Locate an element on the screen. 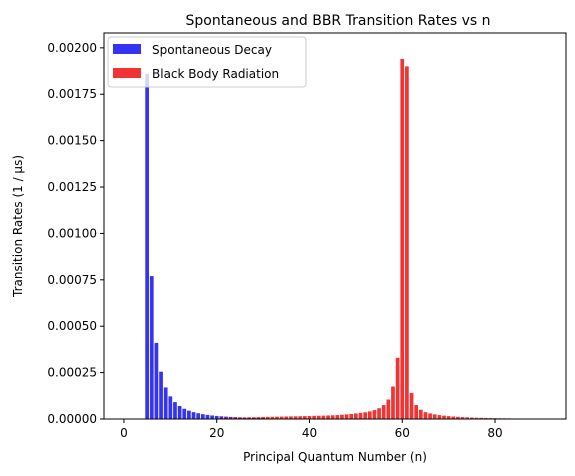  bar-spontaneous-n11 is located at coordinates (175, 410).